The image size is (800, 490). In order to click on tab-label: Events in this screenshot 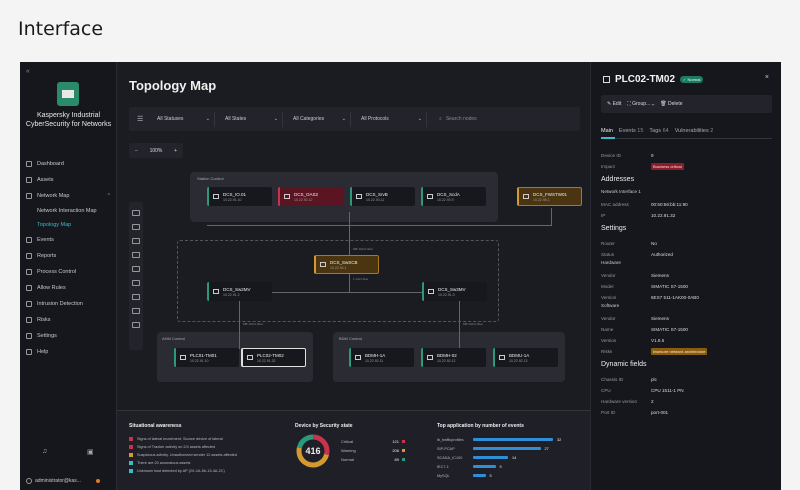, I will do `click(627, 131)`.